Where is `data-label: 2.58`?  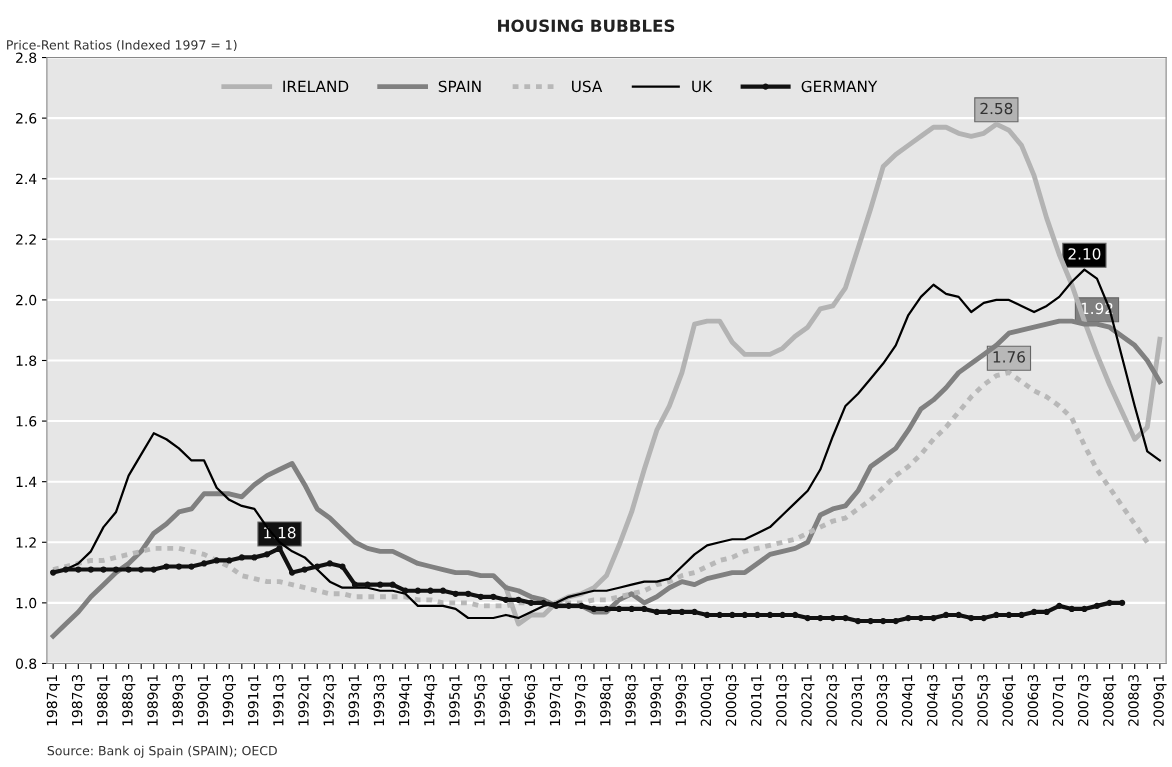
data-label: 2.58 is located at coordinates (996, 108).